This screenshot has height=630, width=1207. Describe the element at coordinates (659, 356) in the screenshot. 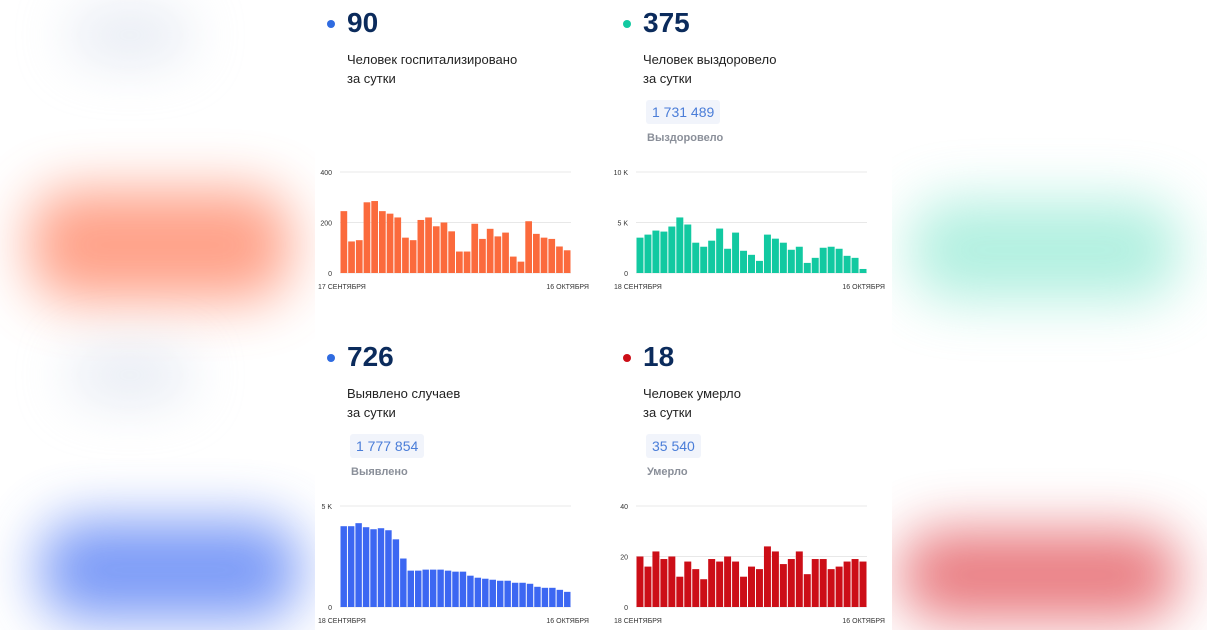

I see `deaths-value: 18` at that location.